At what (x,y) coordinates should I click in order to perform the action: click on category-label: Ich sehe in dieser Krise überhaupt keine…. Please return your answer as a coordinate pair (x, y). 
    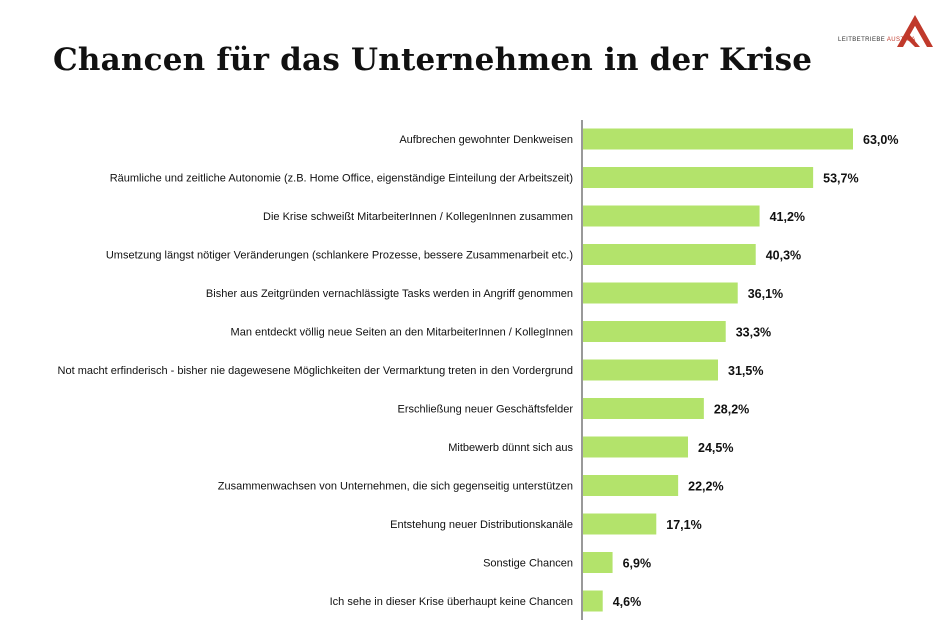
    Looking at the image, I should click on (451, 602).